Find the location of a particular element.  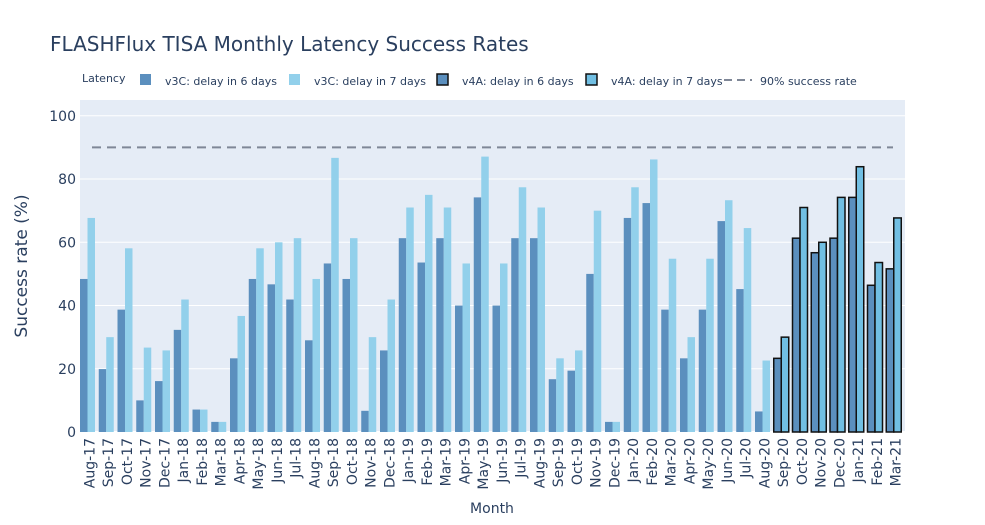

legend-label: v4A: delay in 6 days is located at coordinates (518, 81).